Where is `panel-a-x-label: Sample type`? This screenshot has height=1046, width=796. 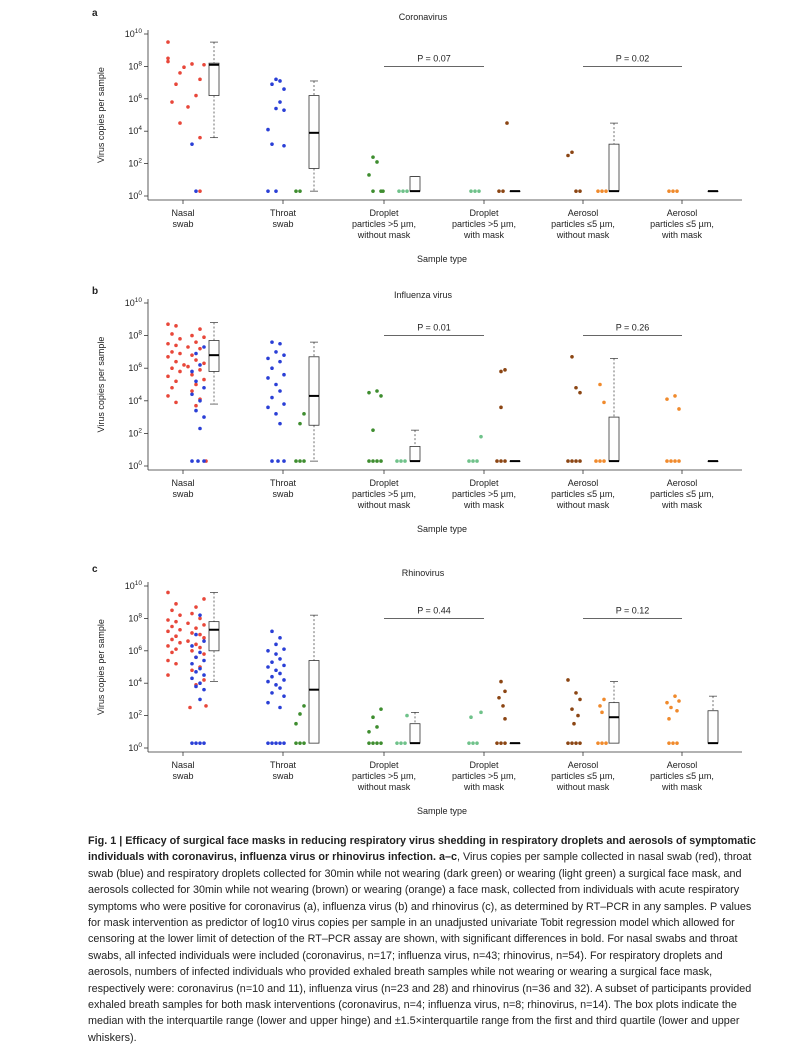
panel-a-x-label: Sample type is located at coordinates (442, 259).